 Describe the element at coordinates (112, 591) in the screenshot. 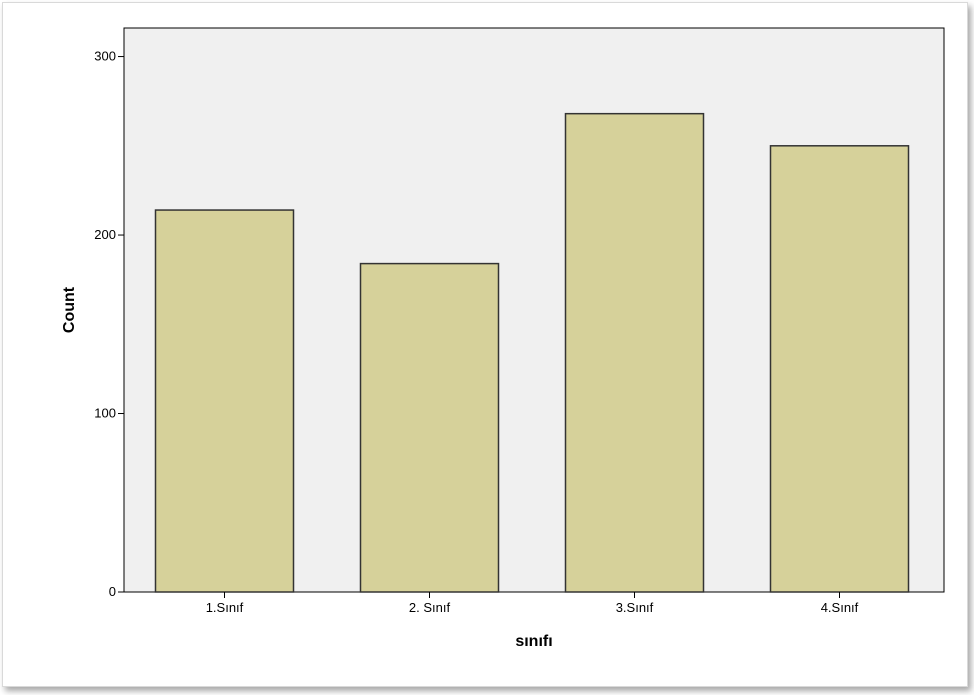

I see `y-tick-label: 0` at that location.